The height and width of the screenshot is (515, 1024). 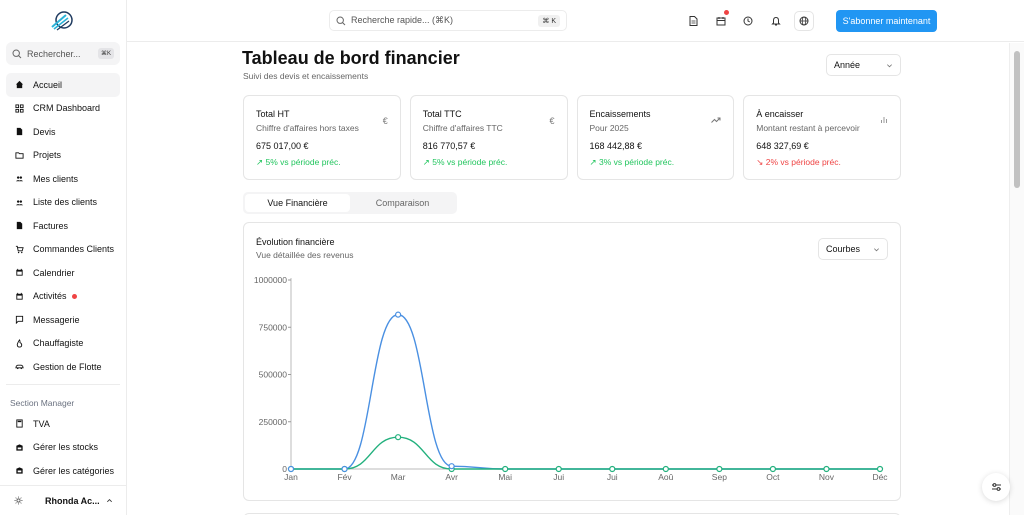 I want to click on grid-icon, so click(x=19, y=108).